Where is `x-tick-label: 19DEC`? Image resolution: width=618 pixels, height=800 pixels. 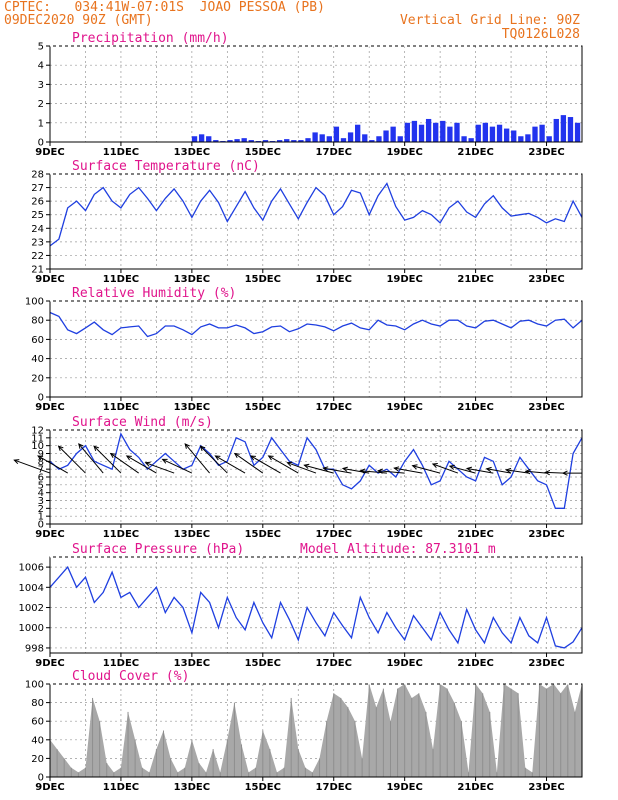 x-tick-label: 19DEC is located at coordinates (404, 534).